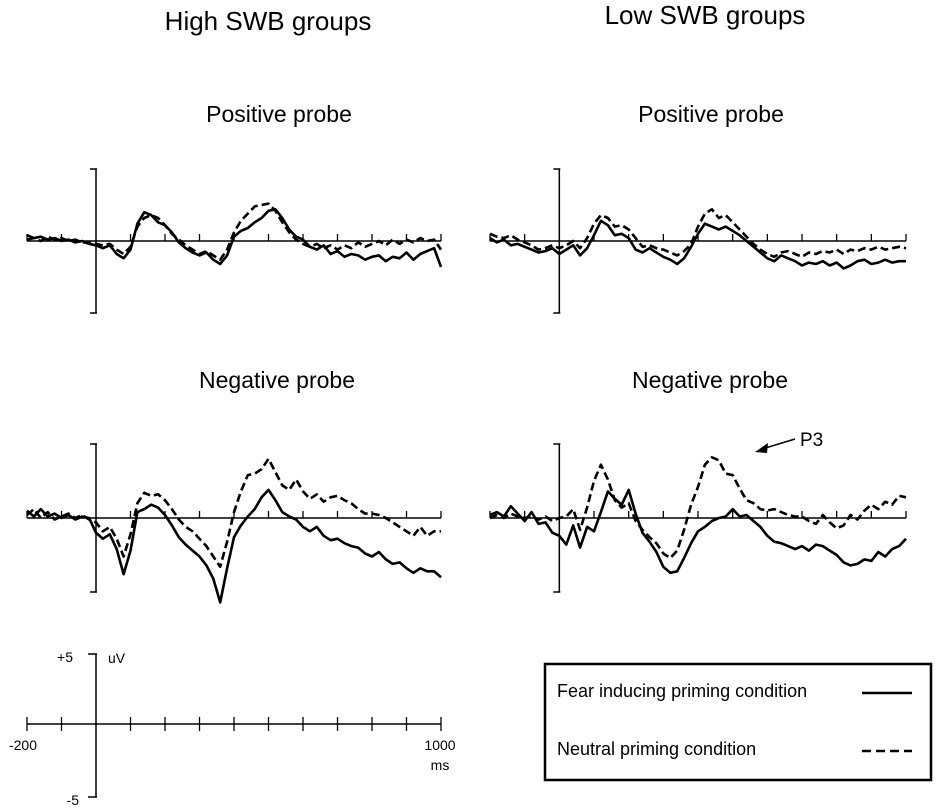 The height and width of the screenshot is (808, 938). I want to click on p3-label: P3, so click(811, 440).